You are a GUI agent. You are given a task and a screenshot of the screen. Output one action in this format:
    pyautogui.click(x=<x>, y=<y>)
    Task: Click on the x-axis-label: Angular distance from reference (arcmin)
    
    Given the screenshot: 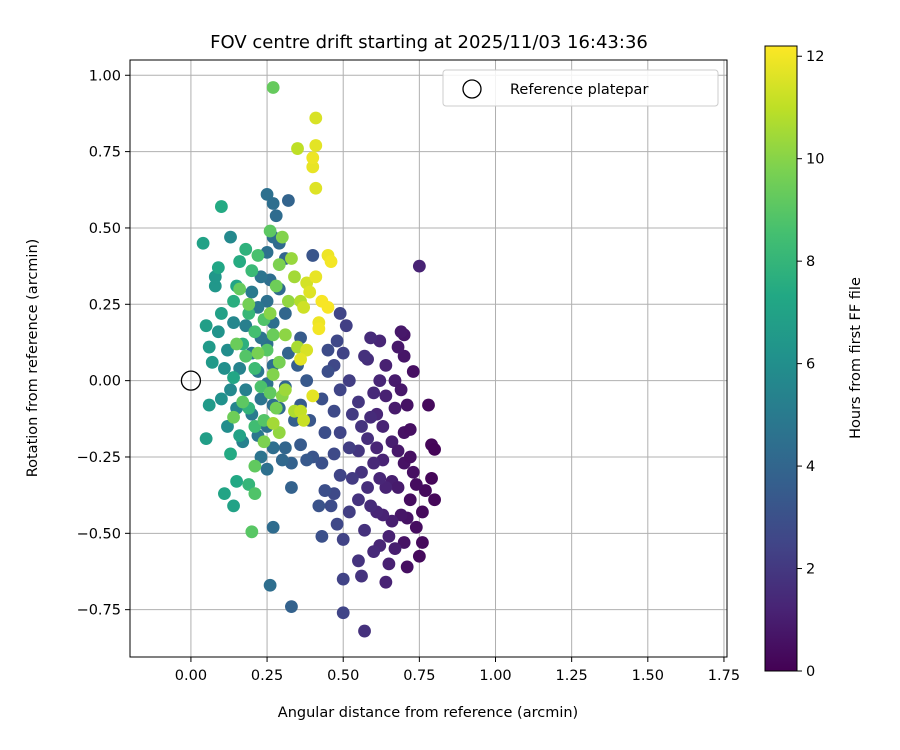 What is the action you would take?
    pyautogui.click(x=428, y=713)
    